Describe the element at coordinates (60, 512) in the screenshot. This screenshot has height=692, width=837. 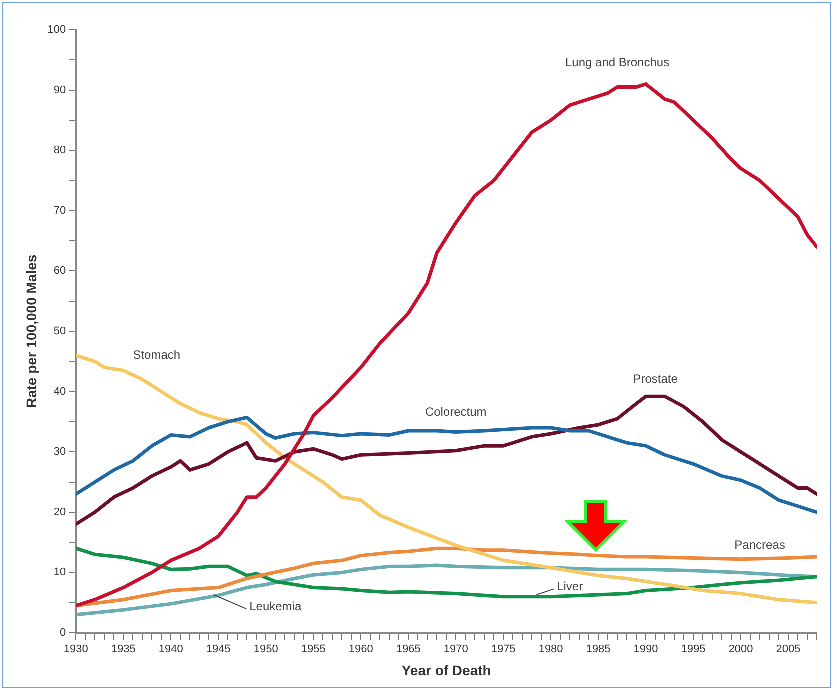
I see `y-tick-label: 20` at that location.